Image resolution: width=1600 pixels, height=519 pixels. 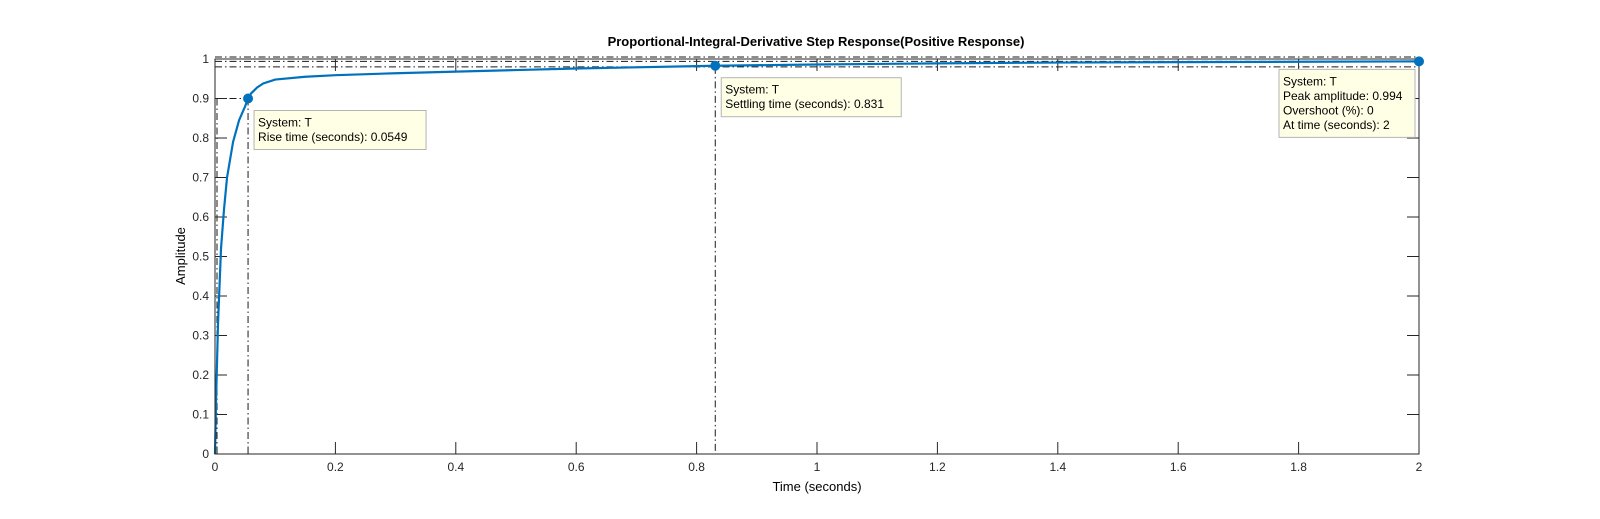 What do you see at coordinates (200, 99) in the screenshot?
I see `y-tick-label: 0.9` at bounding box center [200, 99].